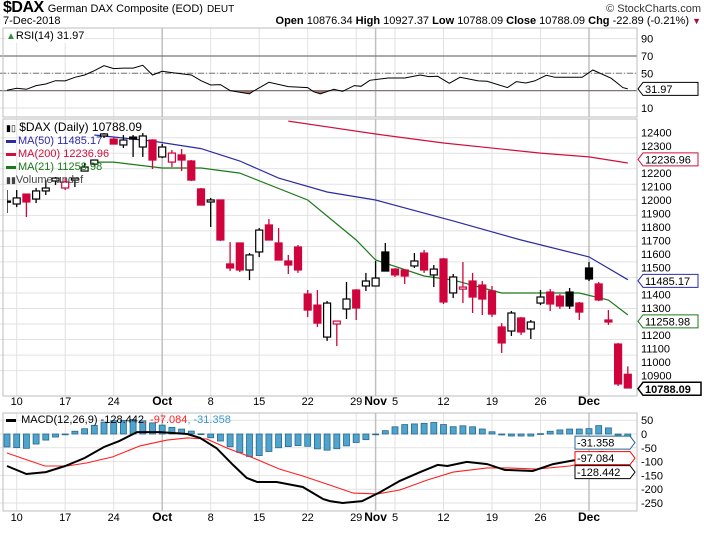  Describe the element at coordinates (595, 444) in the screenshot. I see `histogram-value-tag-text: -31.358` at that location.